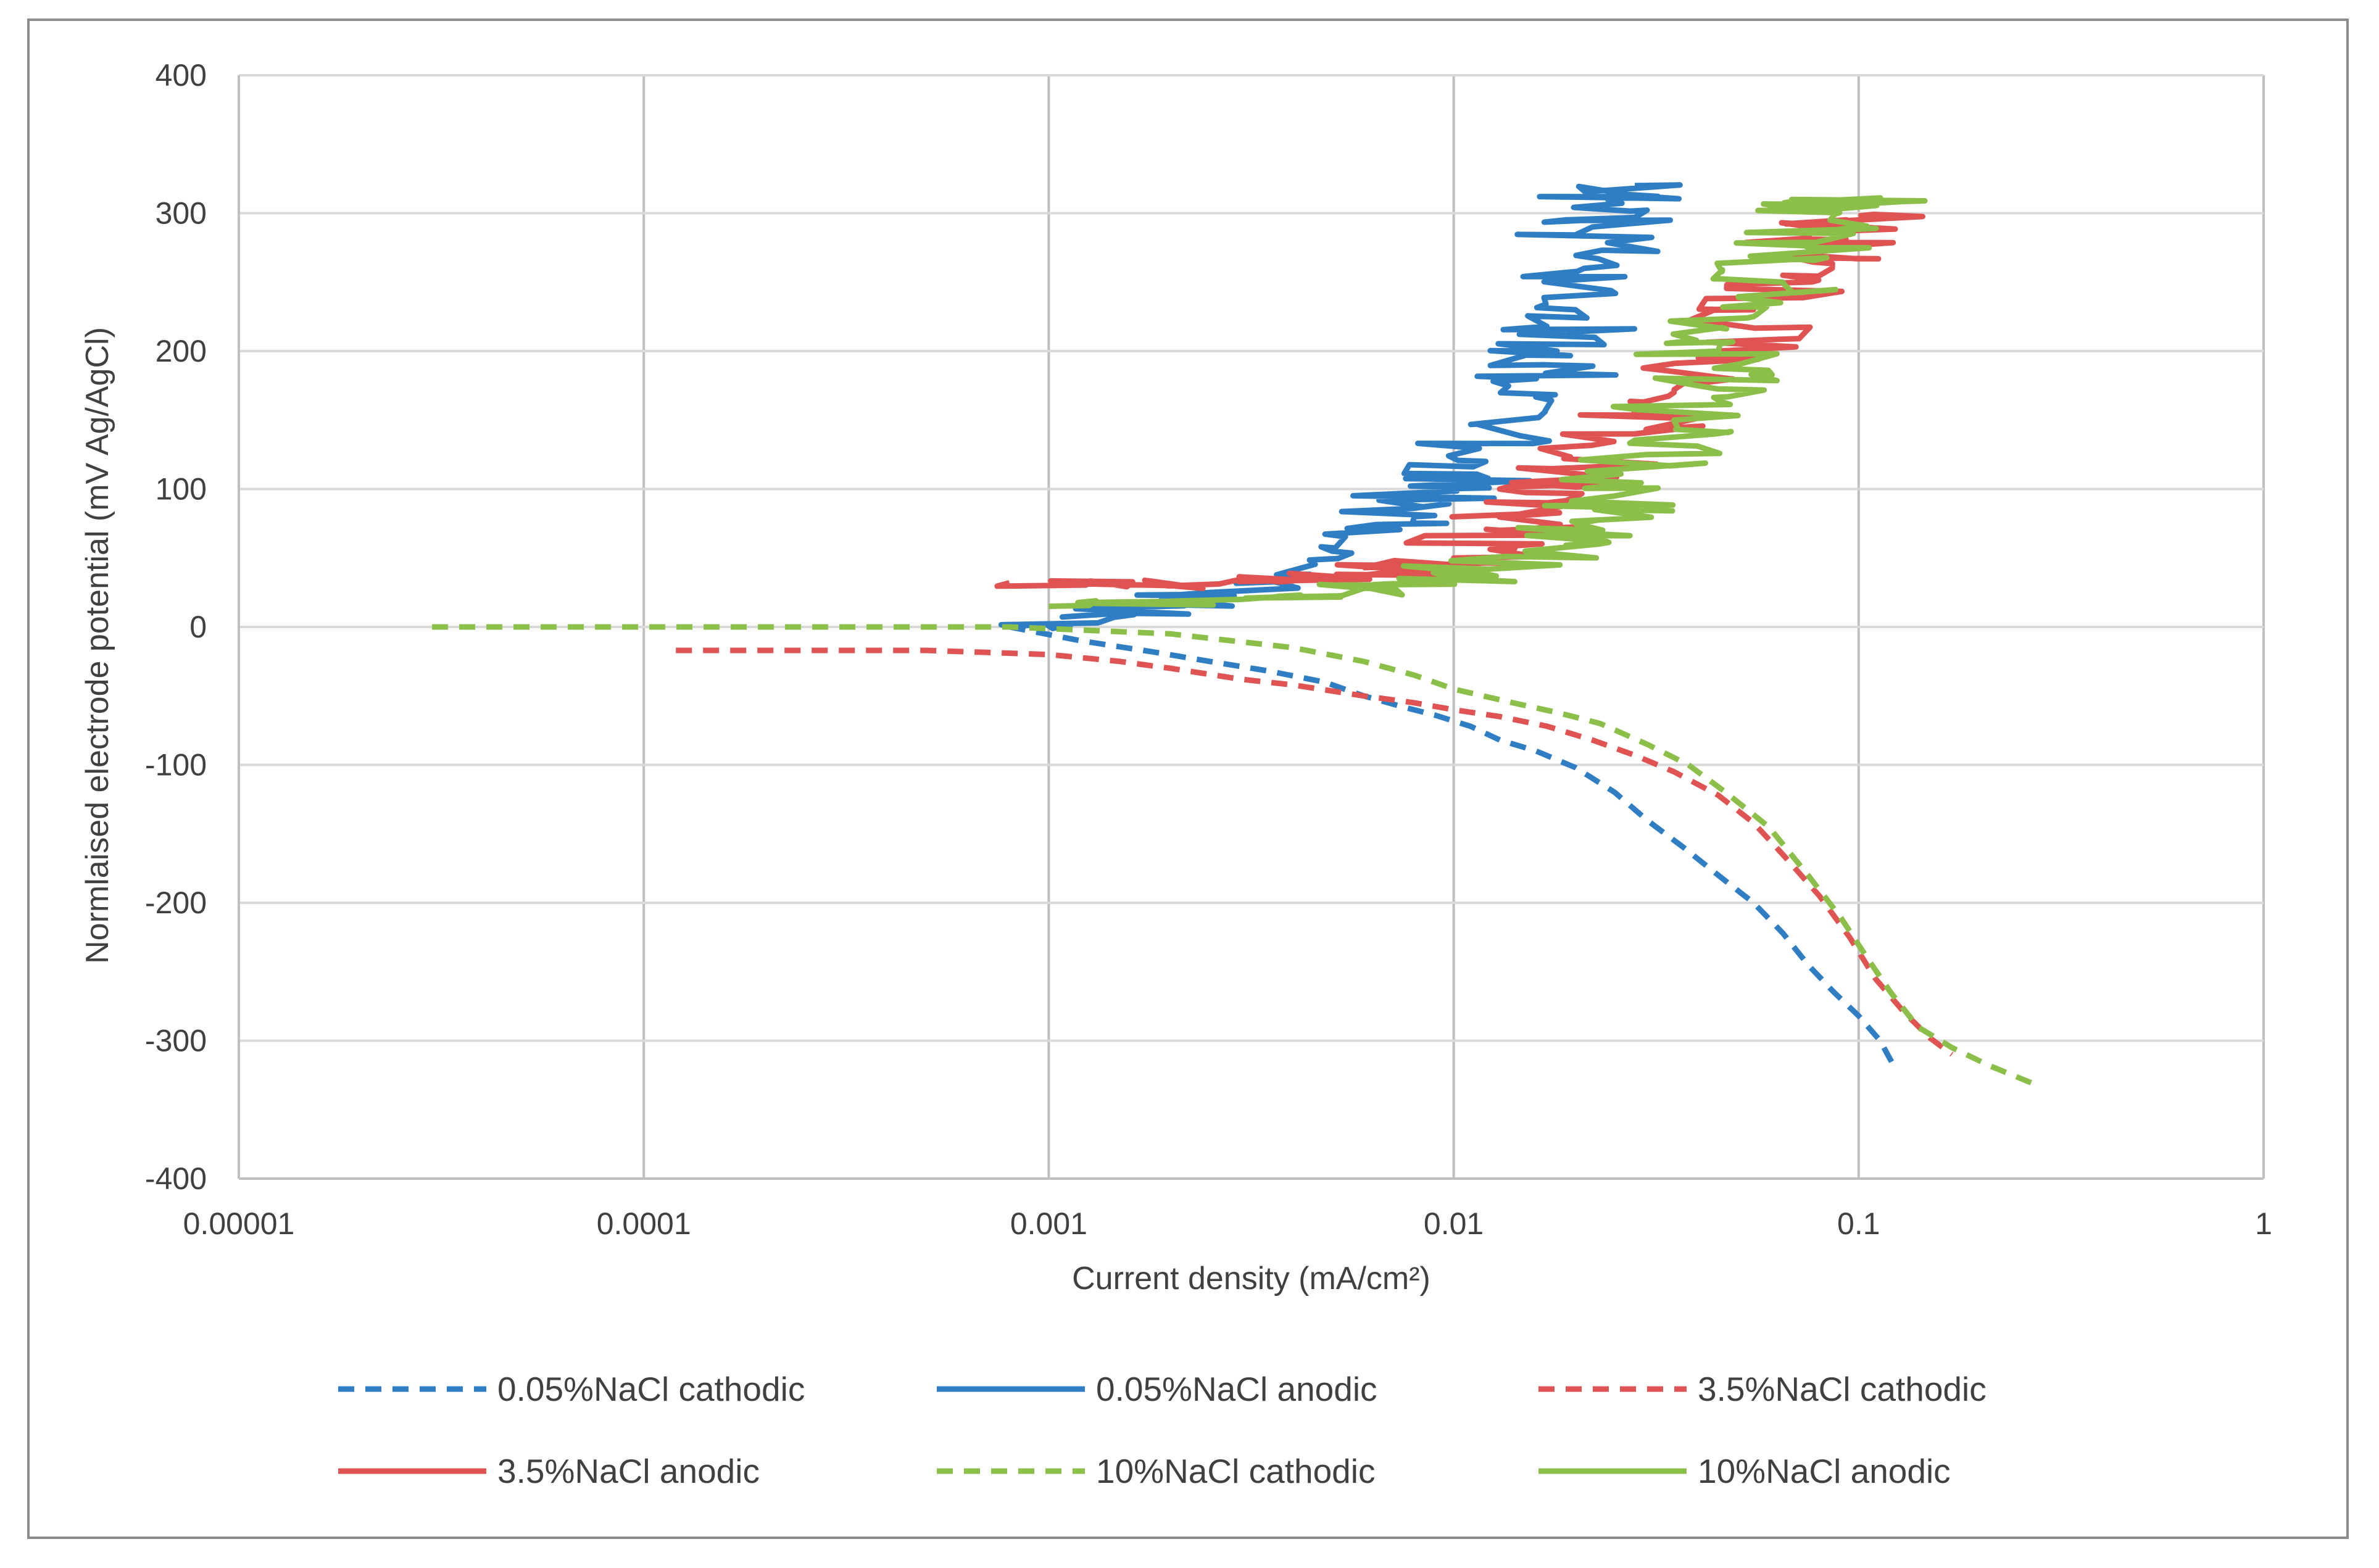 The height and width of the screenshot is (1568, 2379). I want to click on y-tick-label: 400, so click(181, 75).